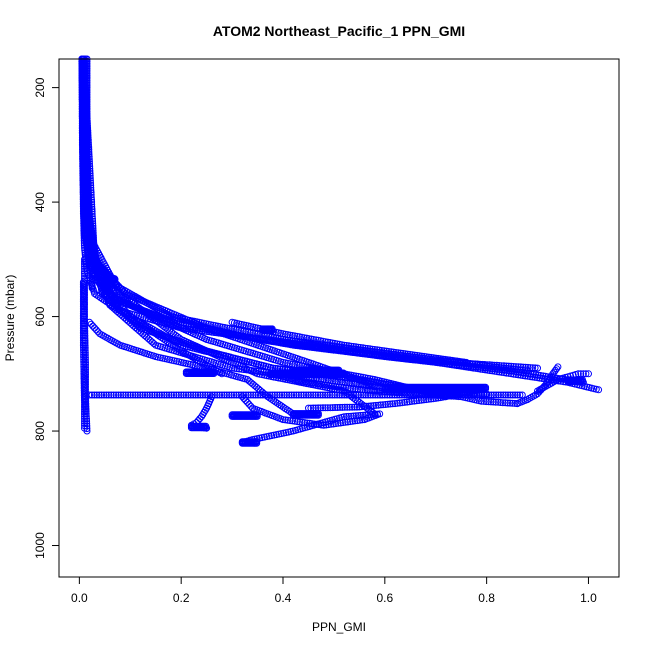  Describe the element at coordinates (339, 627) in the screenshot. I see `x-axis-label: PPN_GMI` at that location.